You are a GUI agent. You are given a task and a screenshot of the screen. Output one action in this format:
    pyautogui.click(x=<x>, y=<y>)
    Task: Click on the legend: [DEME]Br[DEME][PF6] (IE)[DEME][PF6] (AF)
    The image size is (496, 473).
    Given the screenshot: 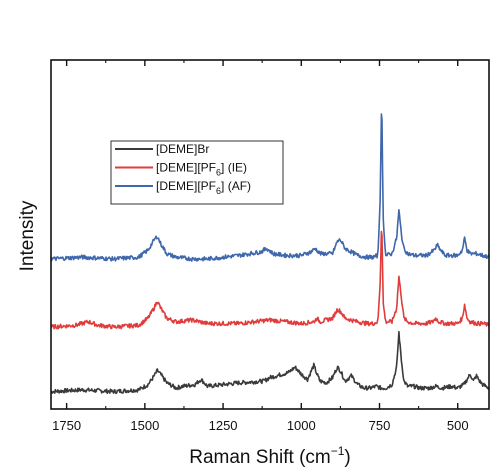 What is the action you would take?
    pyautogui.click(x=197, y=172)
    